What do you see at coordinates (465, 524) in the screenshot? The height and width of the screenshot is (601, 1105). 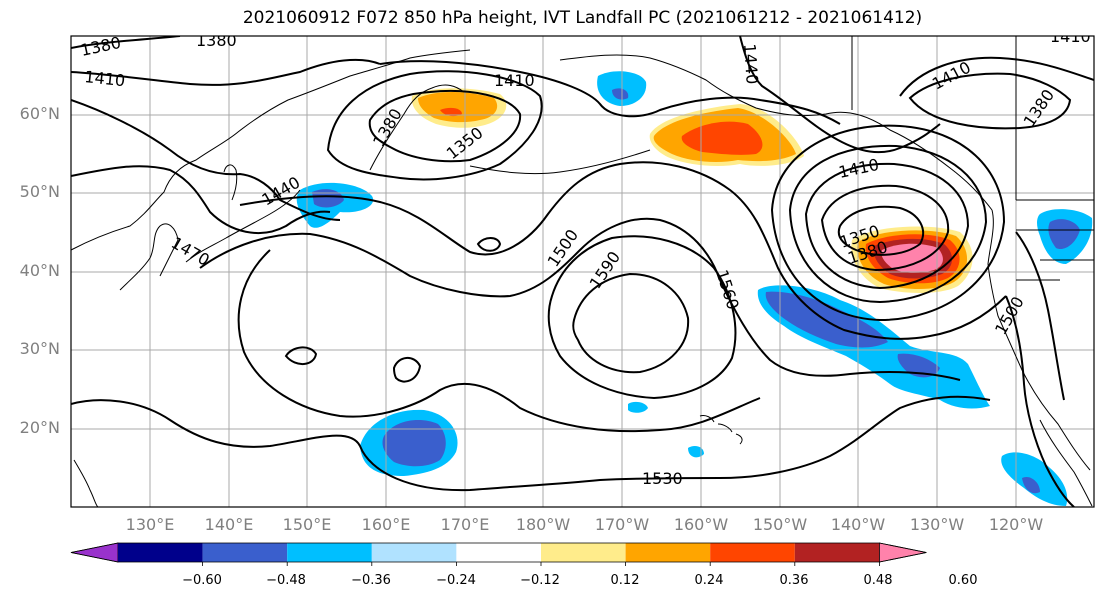 I see `longitude-label: 170°E` at bounding box center [465, 524].